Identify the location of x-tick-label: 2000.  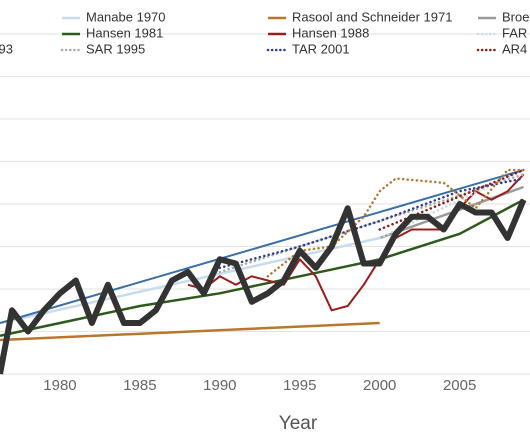
(379, 385).